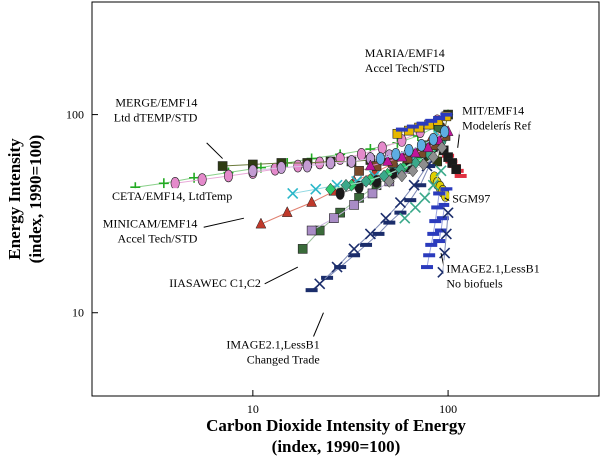 Image resolution: width=600 pixels, height=466 pixels. I want to click on x-axis-title-line: Carbon Dioxide Intensity of Energy, so click(336, 425).